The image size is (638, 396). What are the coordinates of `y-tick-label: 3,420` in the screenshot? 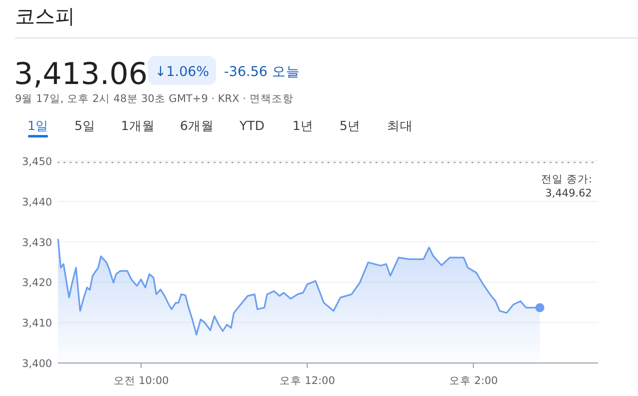 It's located at (37, 283).